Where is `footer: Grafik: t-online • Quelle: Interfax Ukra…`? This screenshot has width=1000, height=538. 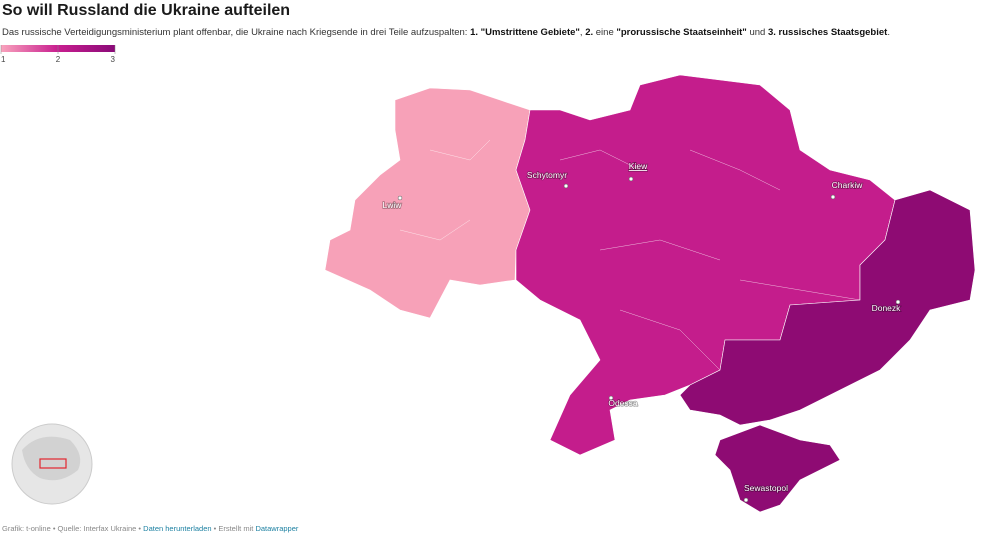 footer: Grafik: t-online • Quelle: Interfax Ukra… is located at coordinates (150, 528).